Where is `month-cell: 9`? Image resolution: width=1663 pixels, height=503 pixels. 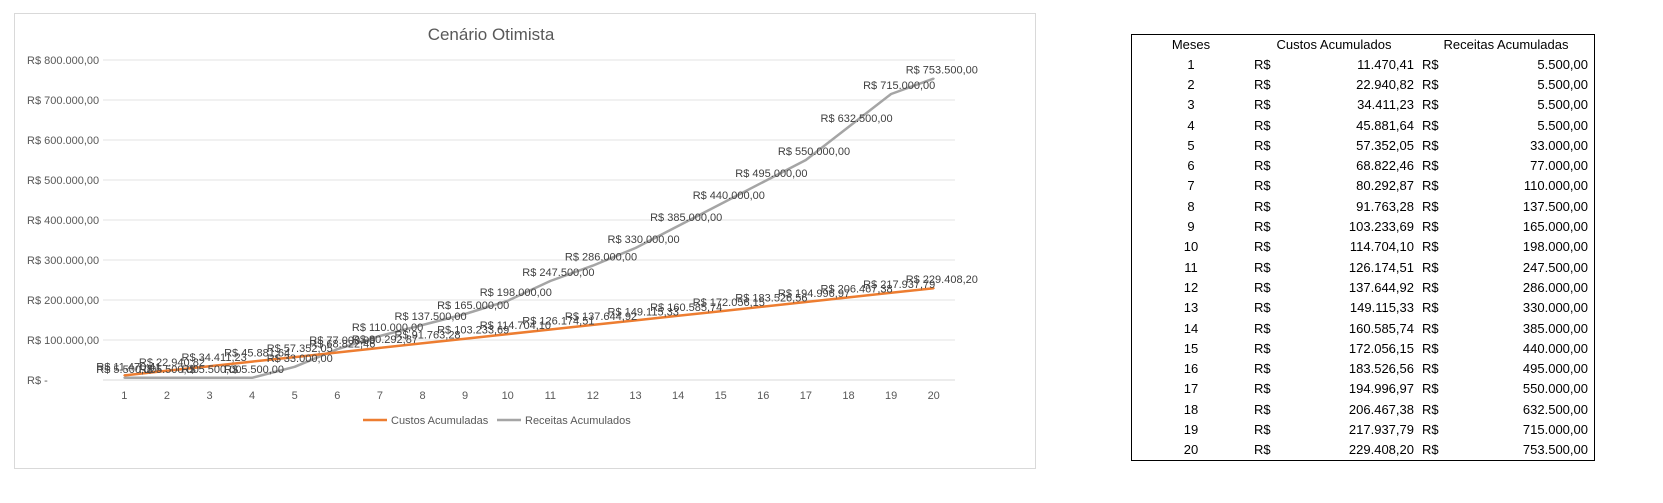
month-cell: 9 is located at coordinates (1191, 227).